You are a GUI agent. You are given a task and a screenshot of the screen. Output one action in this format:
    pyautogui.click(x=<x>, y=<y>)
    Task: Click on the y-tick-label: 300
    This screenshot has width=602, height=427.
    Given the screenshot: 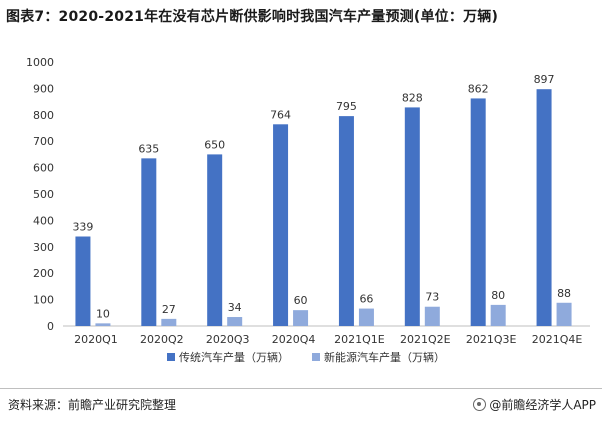 What is the action you would take?
    pyautogui.click(x=43, y=247)
    